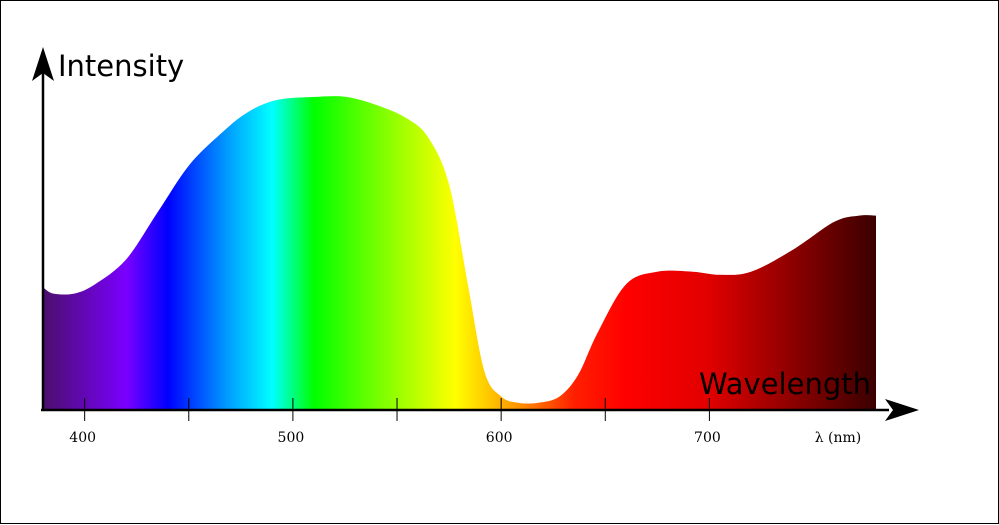 The width and height of the screenshot is (999, 525). What do you see at coordinates (121, 66) in the screenshot?
I see `y-axis-label: Intensity` at bounding box center [121, 66].